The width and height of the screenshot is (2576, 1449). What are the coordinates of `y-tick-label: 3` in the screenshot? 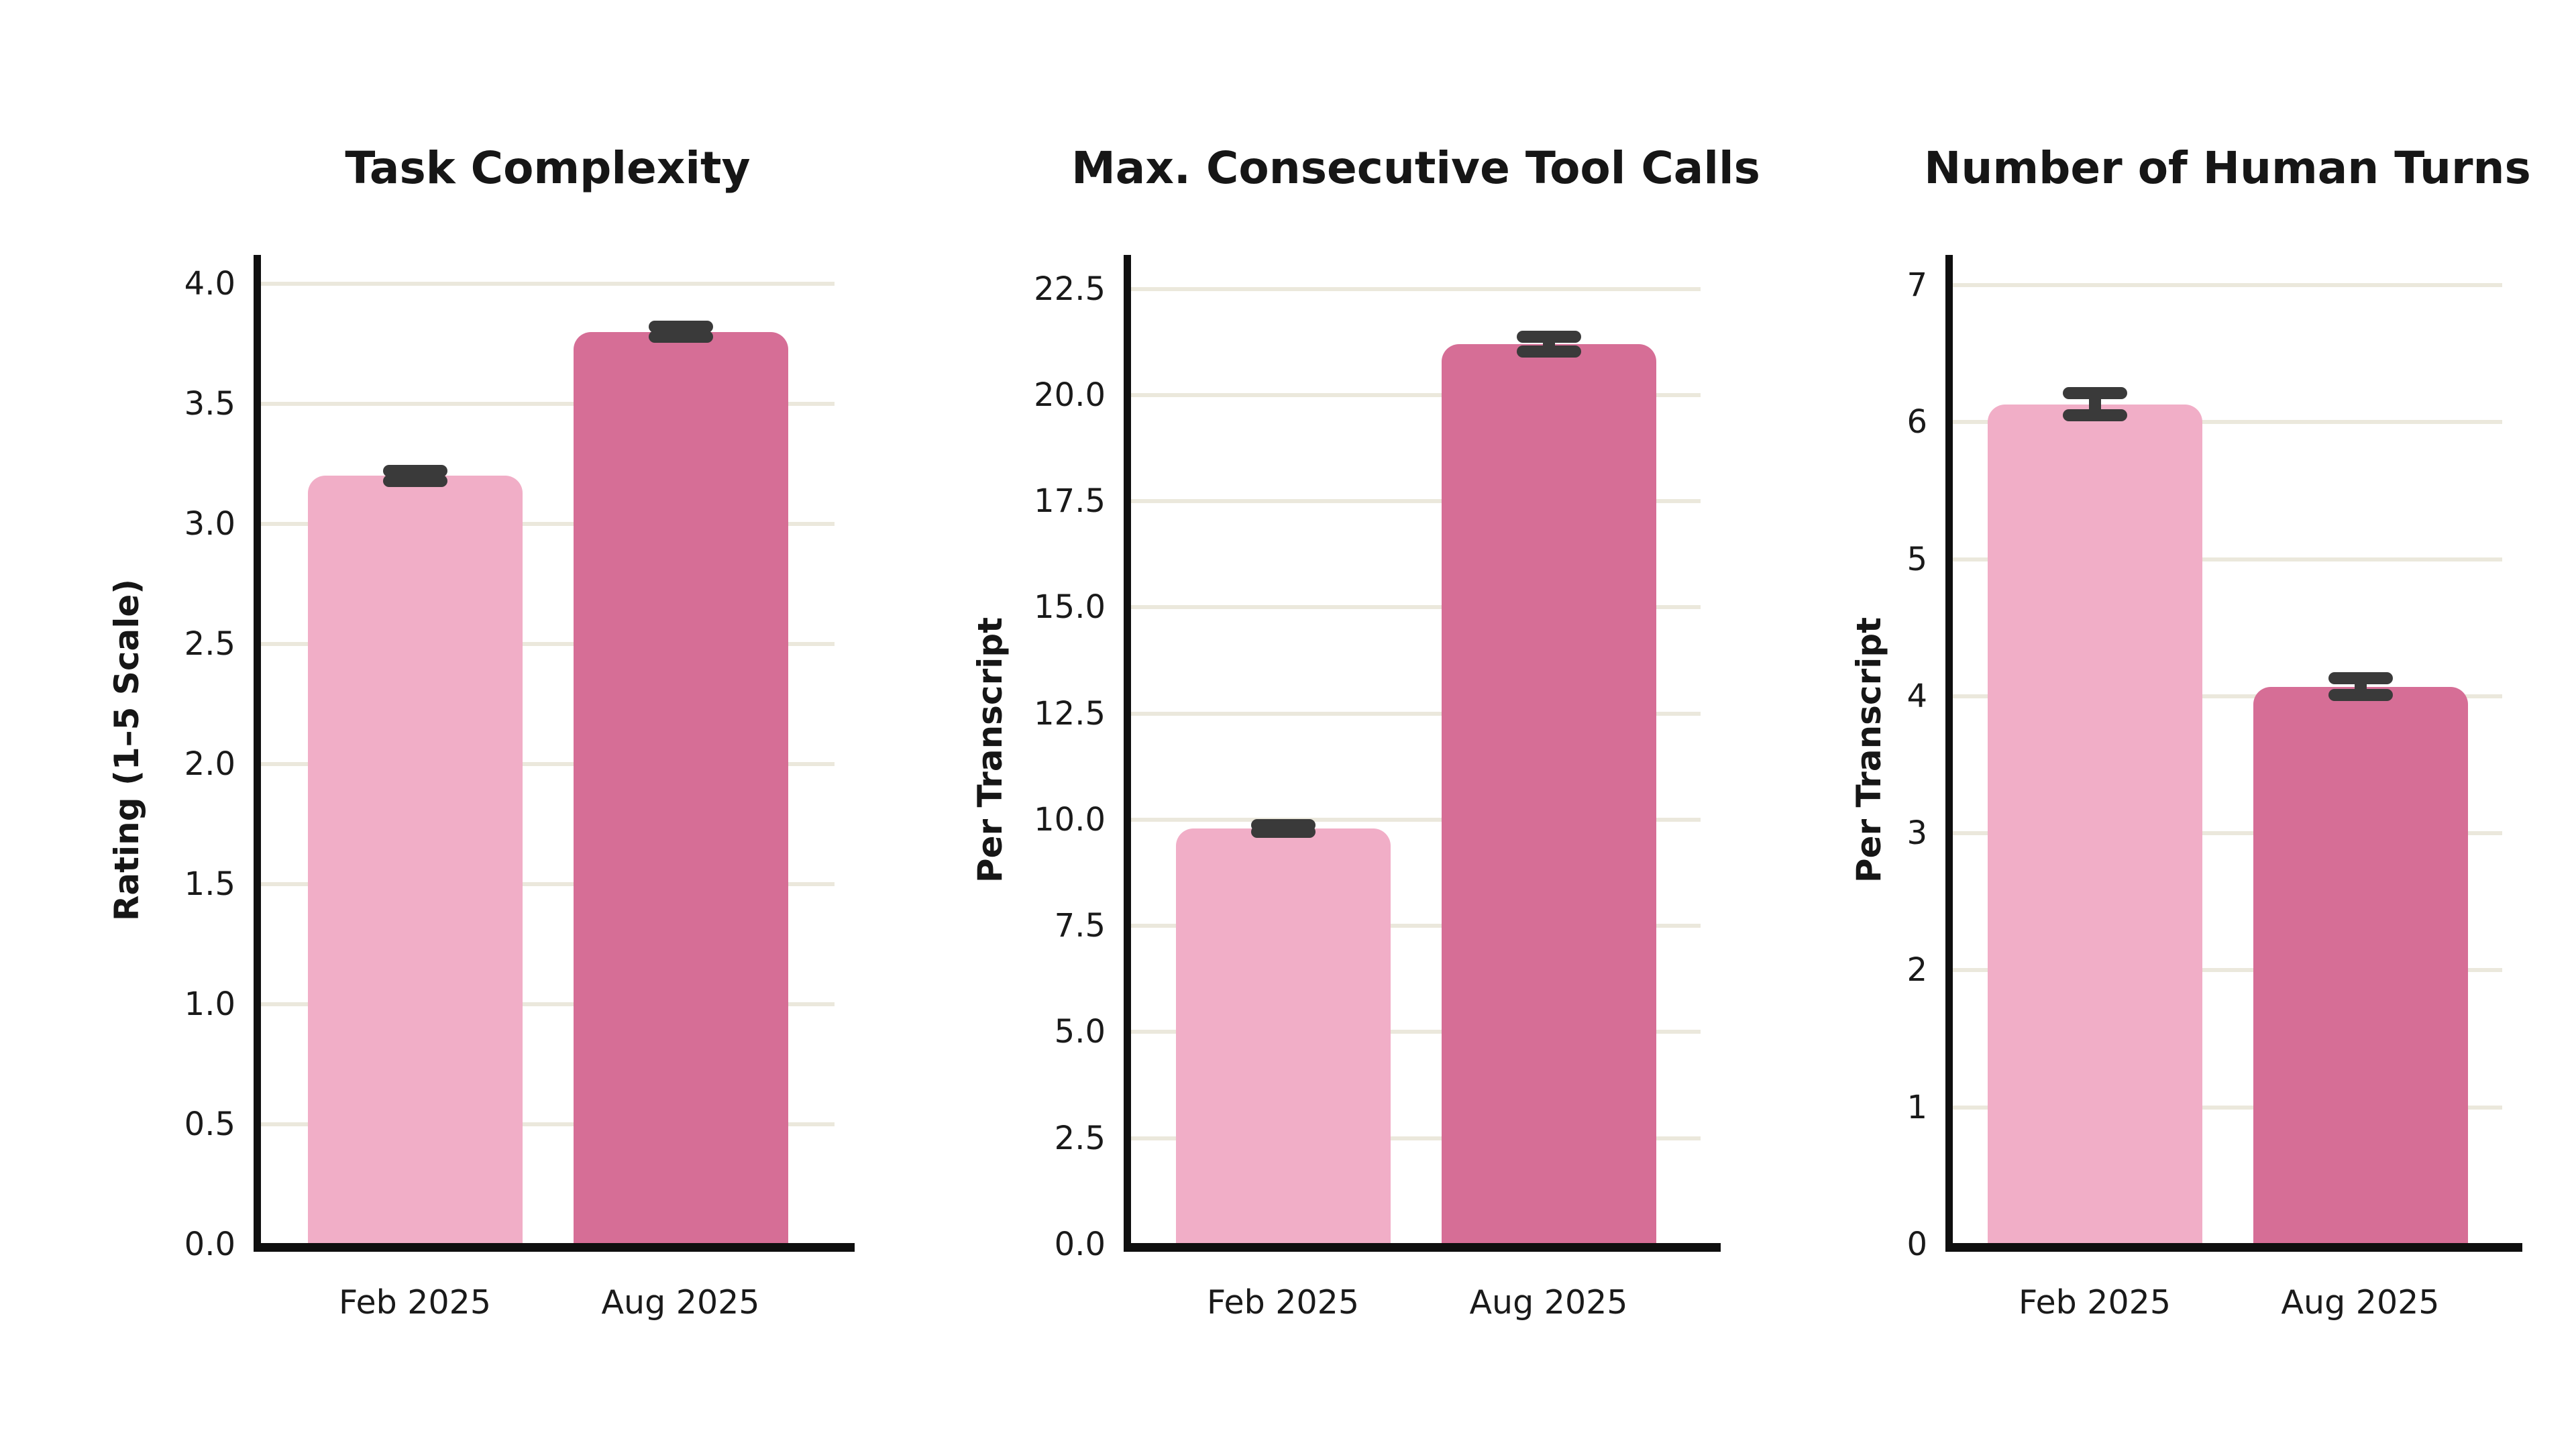 It's located at (1917, 833).